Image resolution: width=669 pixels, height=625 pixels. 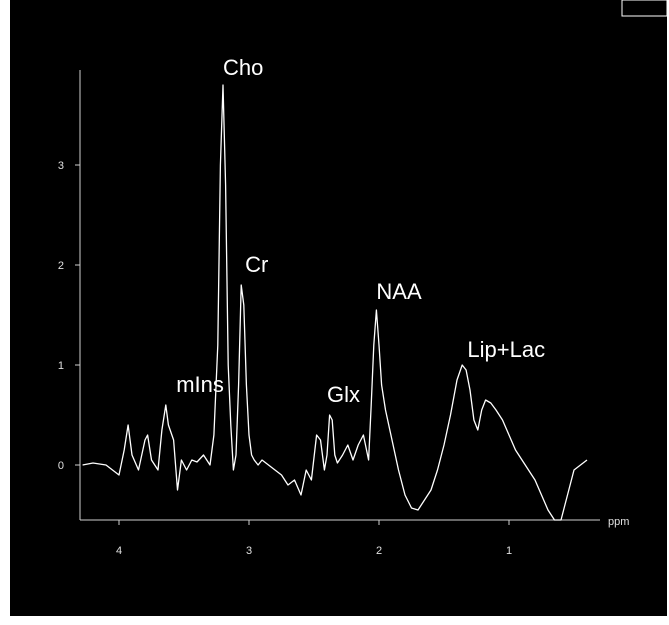 I want to click on peak-label-cr: Cr, so click(x=256, y=264).